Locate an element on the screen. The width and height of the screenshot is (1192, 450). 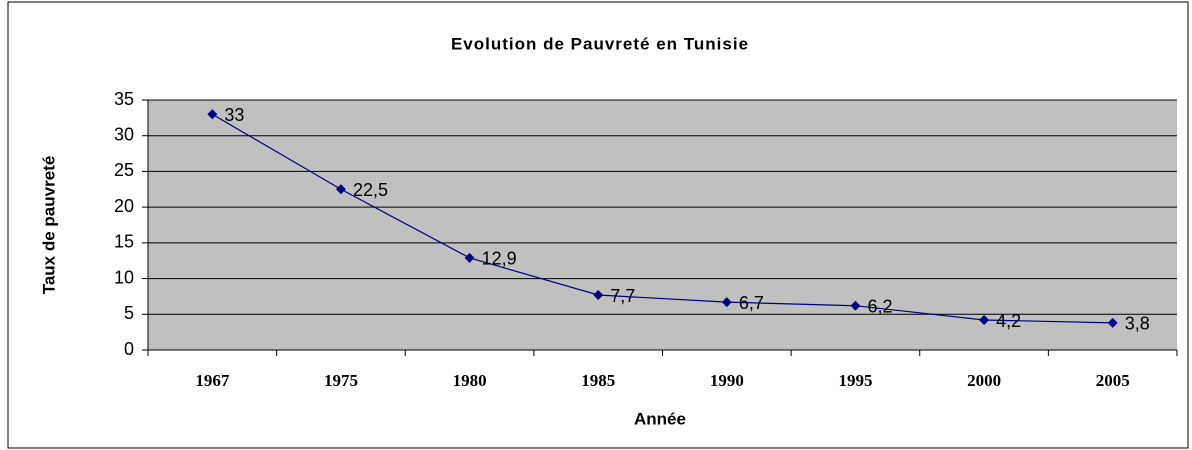
y-tick-label: 15 is located at coordinates (124, 242).